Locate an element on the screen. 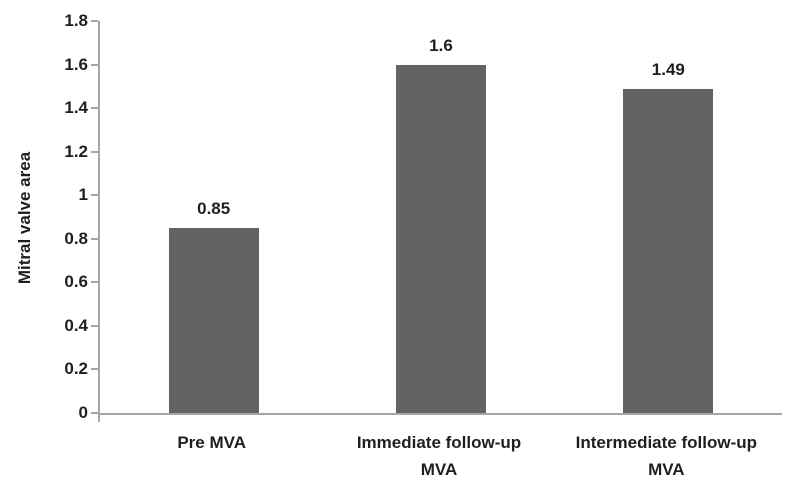  x-axis-label: Pre MVA is located at coordinates (211, 442).